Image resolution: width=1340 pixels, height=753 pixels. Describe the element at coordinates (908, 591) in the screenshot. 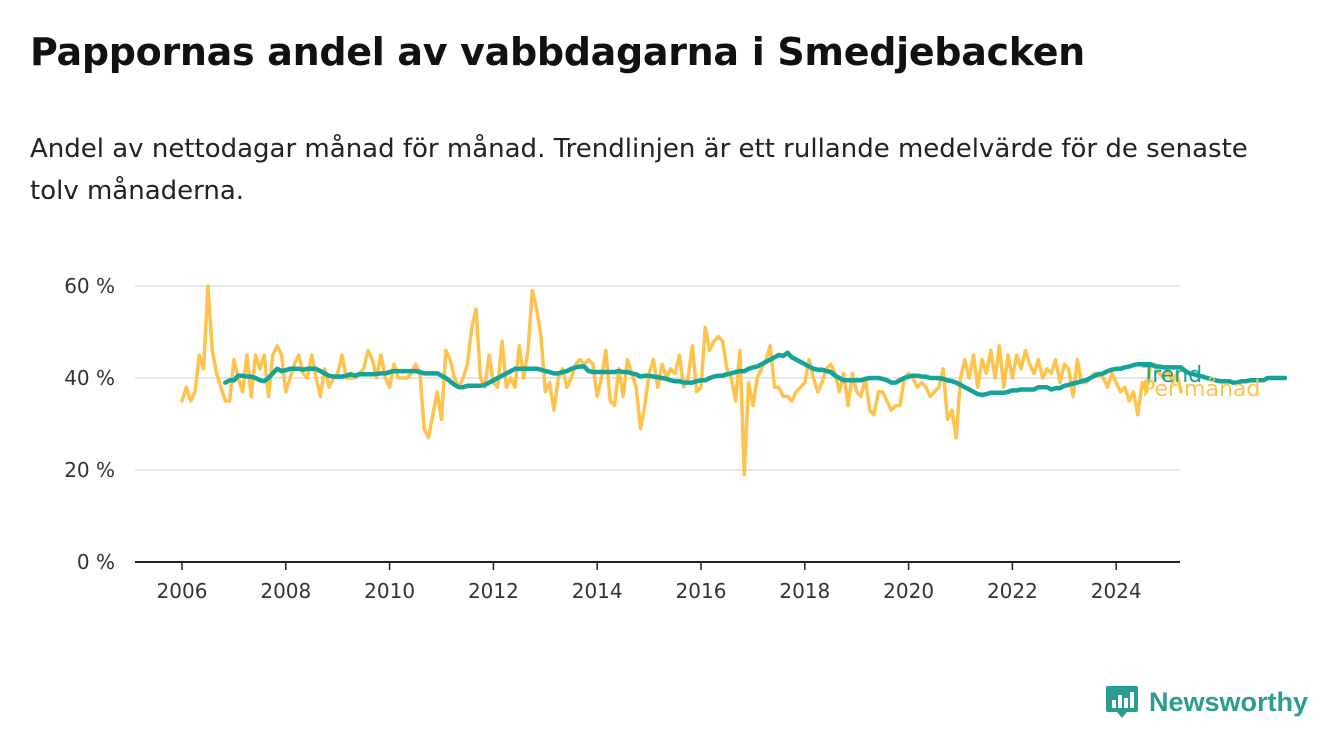

I see `x-tick-label: 2020` at that location.